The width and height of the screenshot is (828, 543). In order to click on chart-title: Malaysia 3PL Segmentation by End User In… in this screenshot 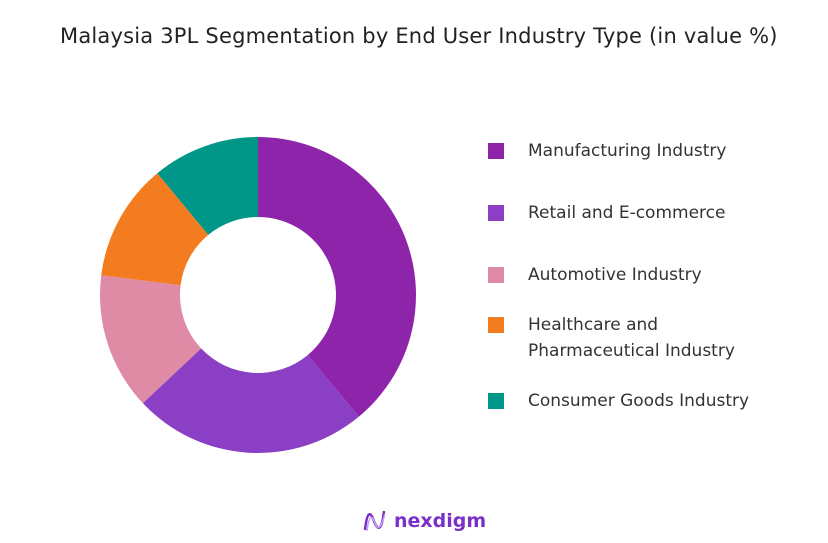, I will do `click(419, 36)`.